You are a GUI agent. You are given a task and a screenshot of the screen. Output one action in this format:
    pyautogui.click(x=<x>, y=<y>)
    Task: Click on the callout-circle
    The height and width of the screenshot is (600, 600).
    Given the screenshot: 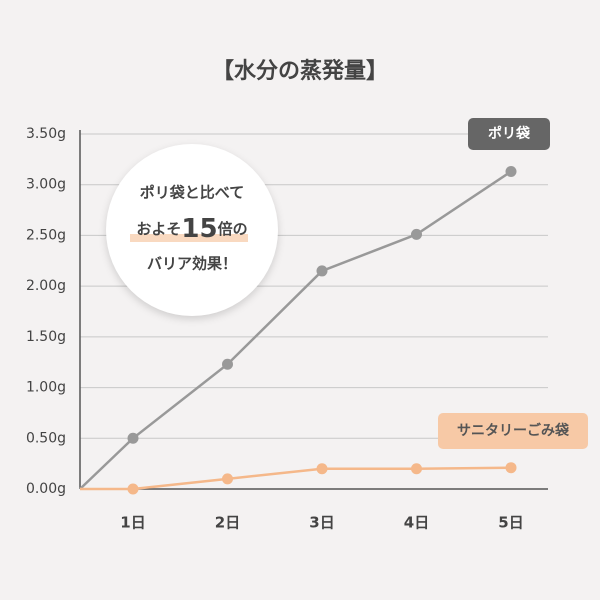 What is the action you would take?
    pyautogui.click(x=192, y=230)
    